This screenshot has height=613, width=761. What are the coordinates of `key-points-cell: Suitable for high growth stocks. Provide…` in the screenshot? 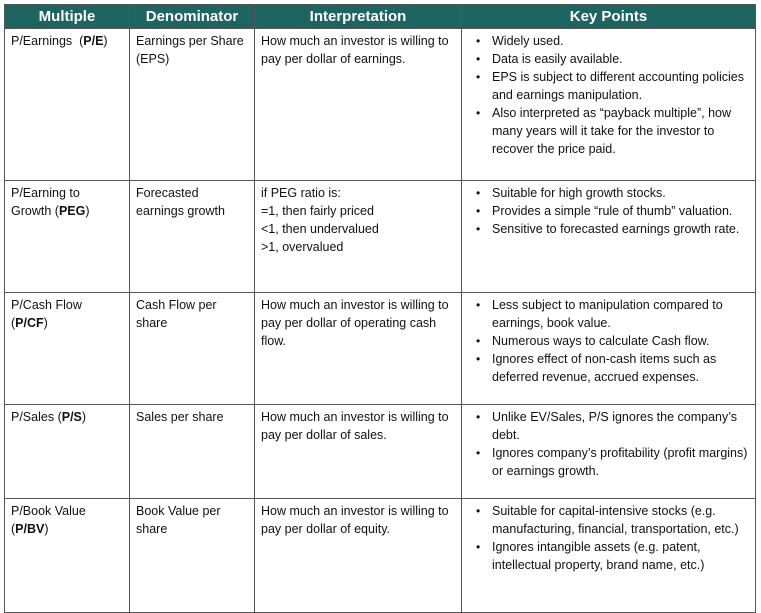 It's located at (608, 236).